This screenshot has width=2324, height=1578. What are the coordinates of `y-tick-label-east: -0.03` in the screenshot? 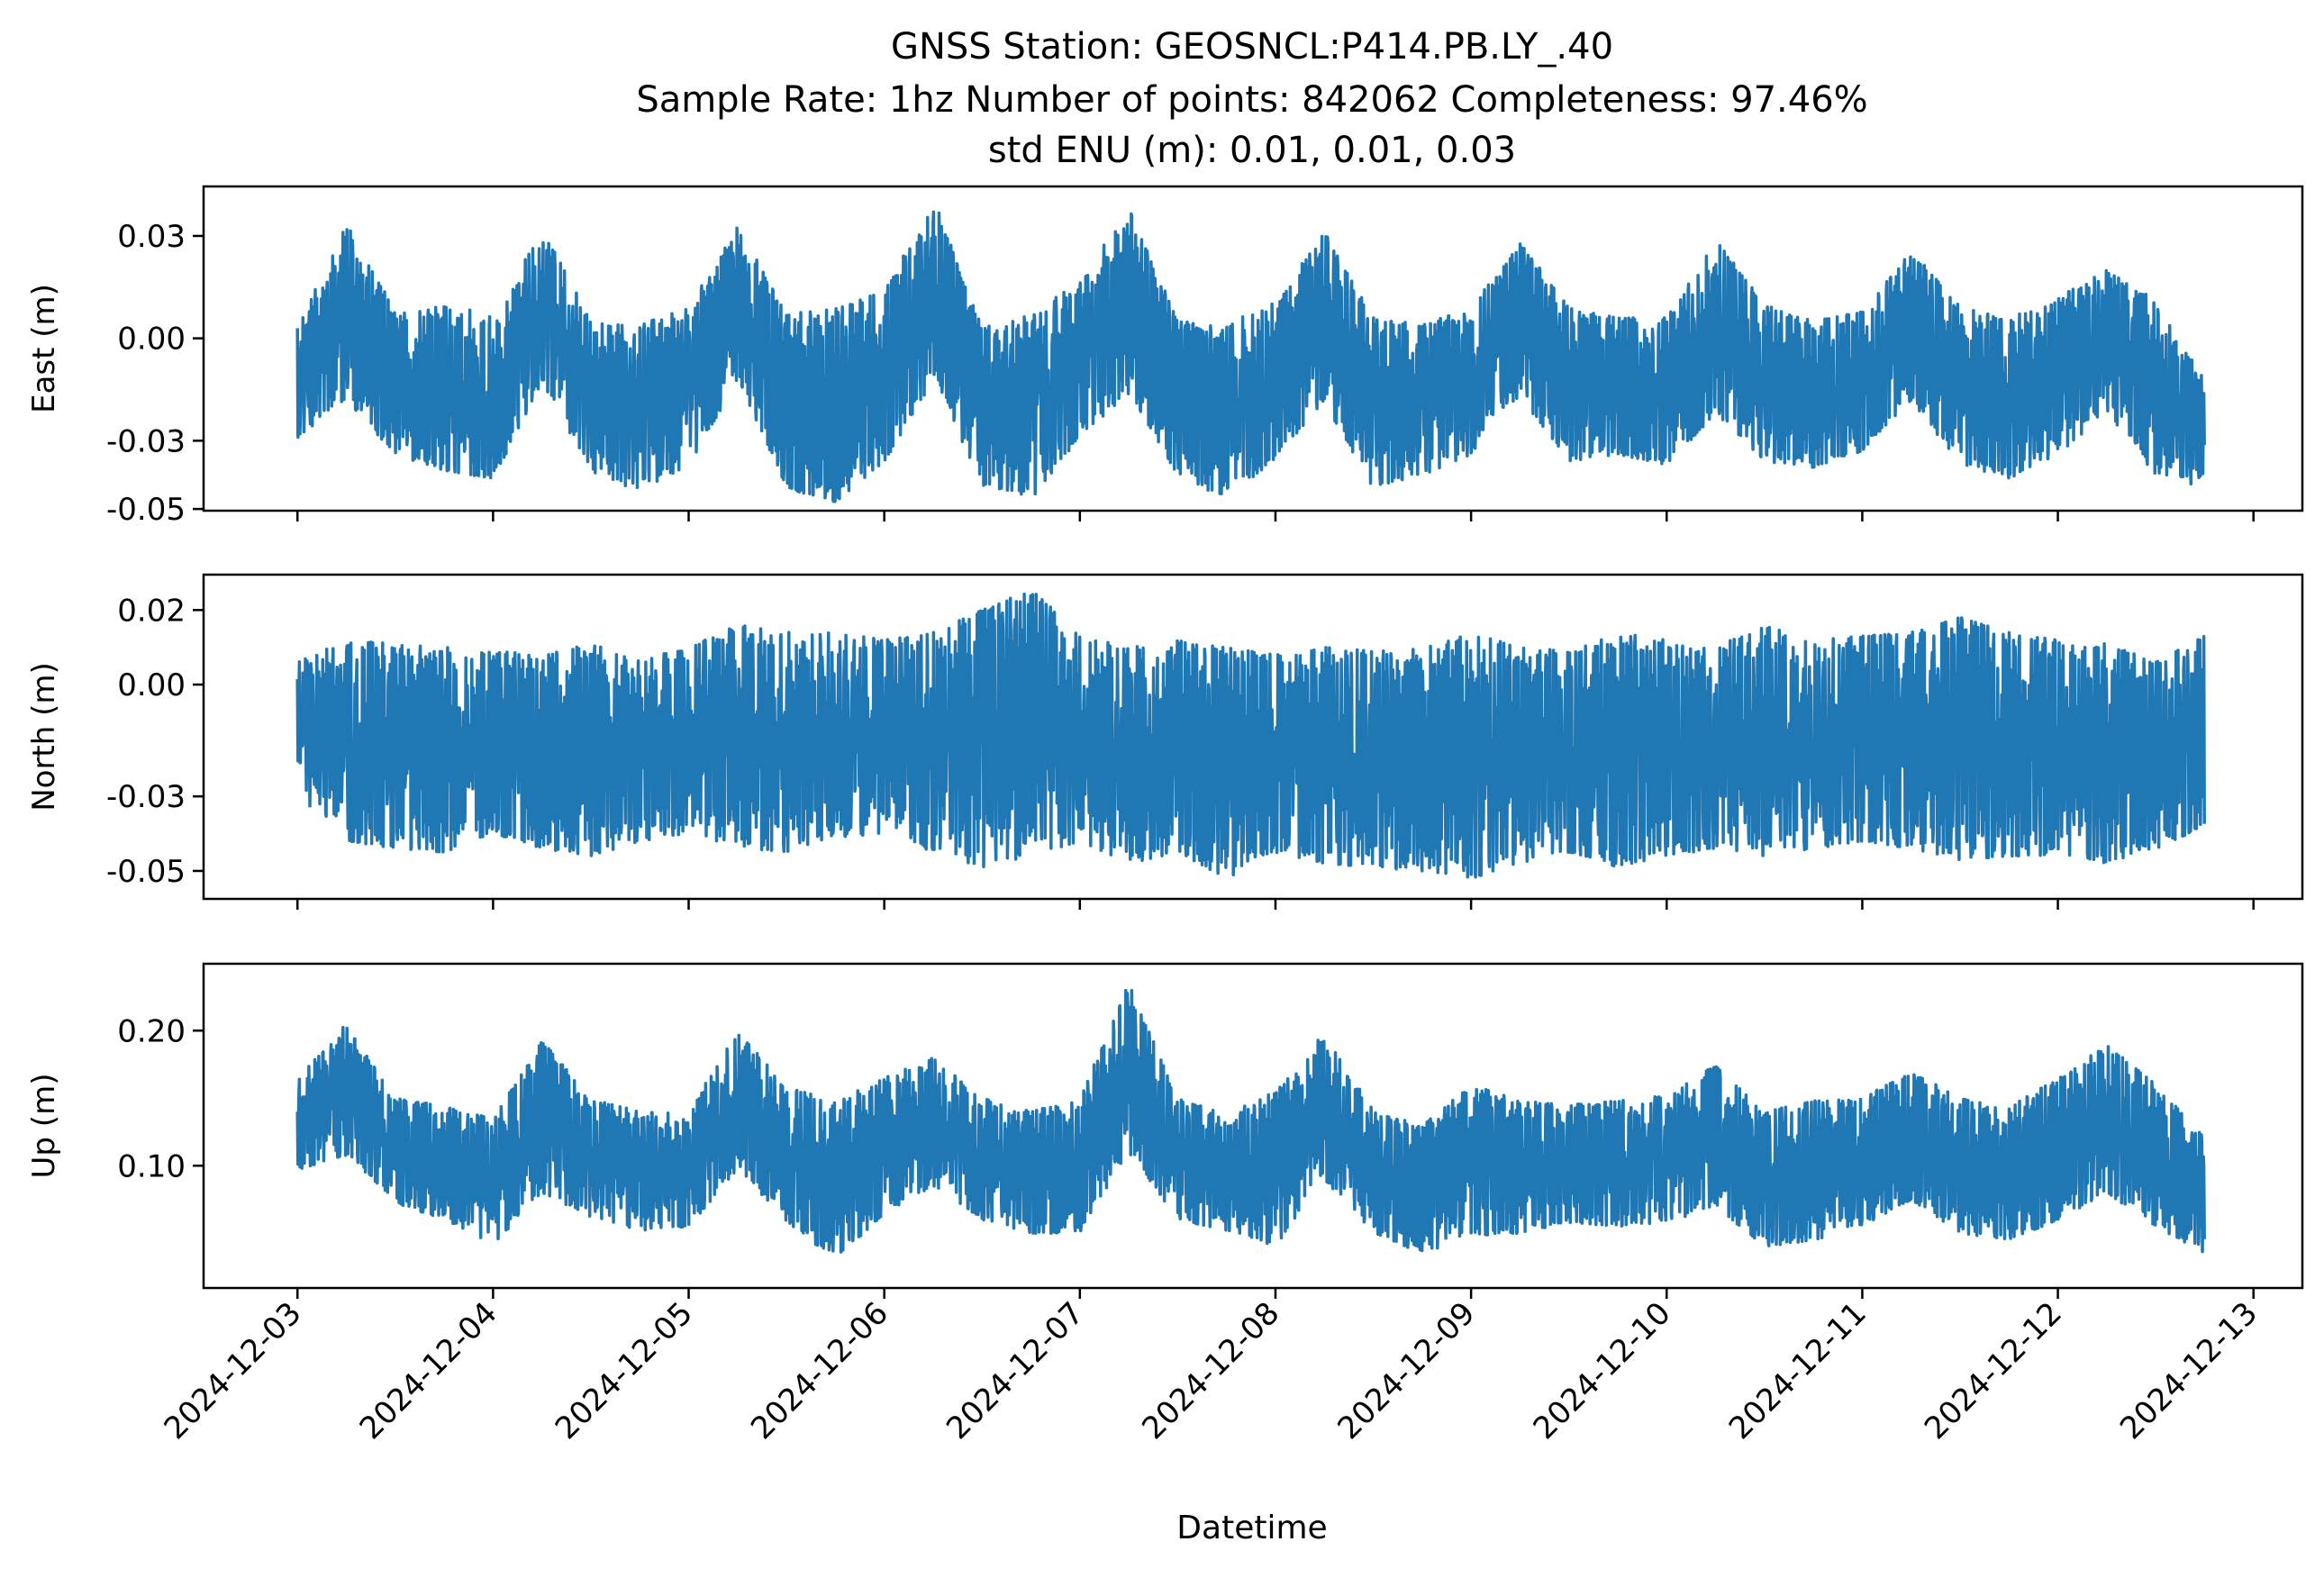 It's located at (146, 441).